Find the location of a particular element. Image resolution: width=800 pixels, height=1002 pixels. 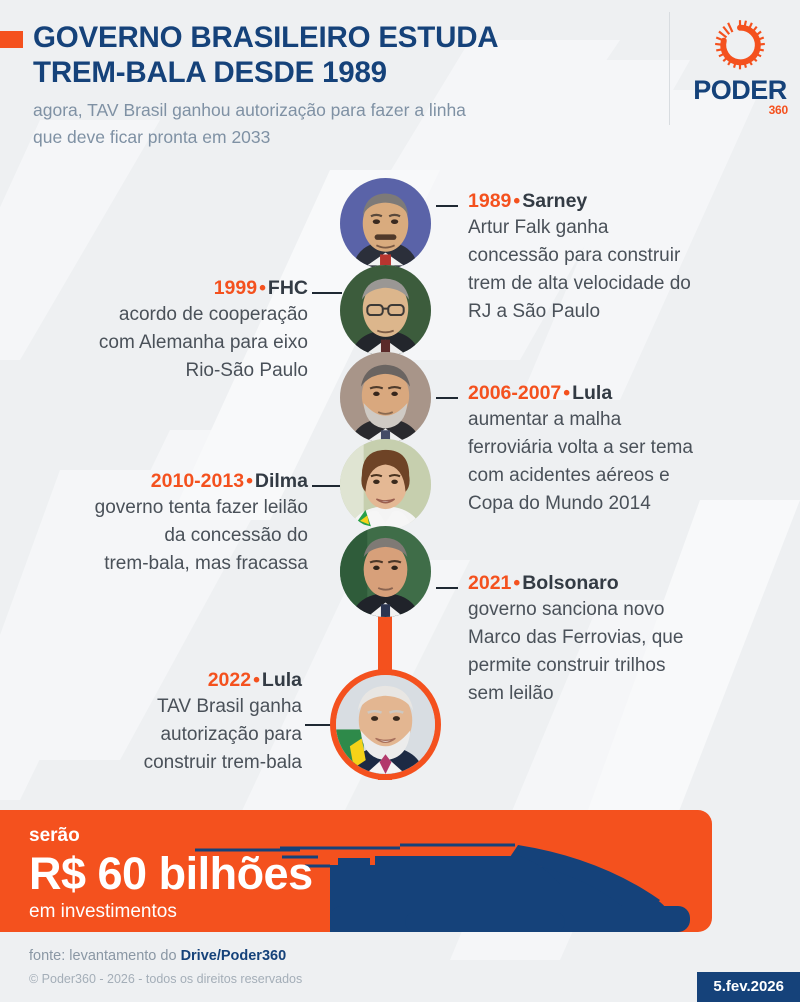

connector-line-2010 is located at coordinates (327, 486).